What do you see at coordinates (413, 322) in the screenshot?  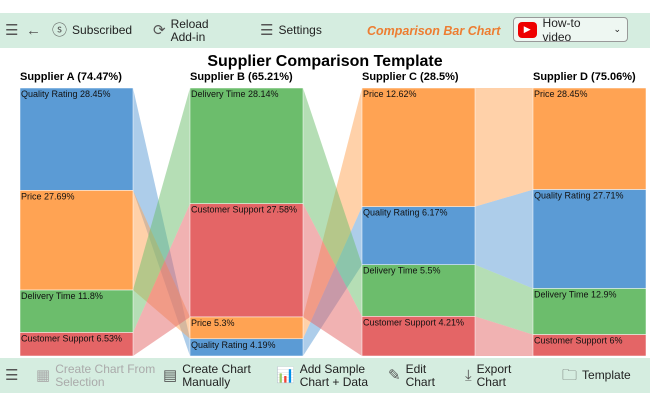 I see `segment-label: Customer Support 4.21%` at bounding box center [413, 322].